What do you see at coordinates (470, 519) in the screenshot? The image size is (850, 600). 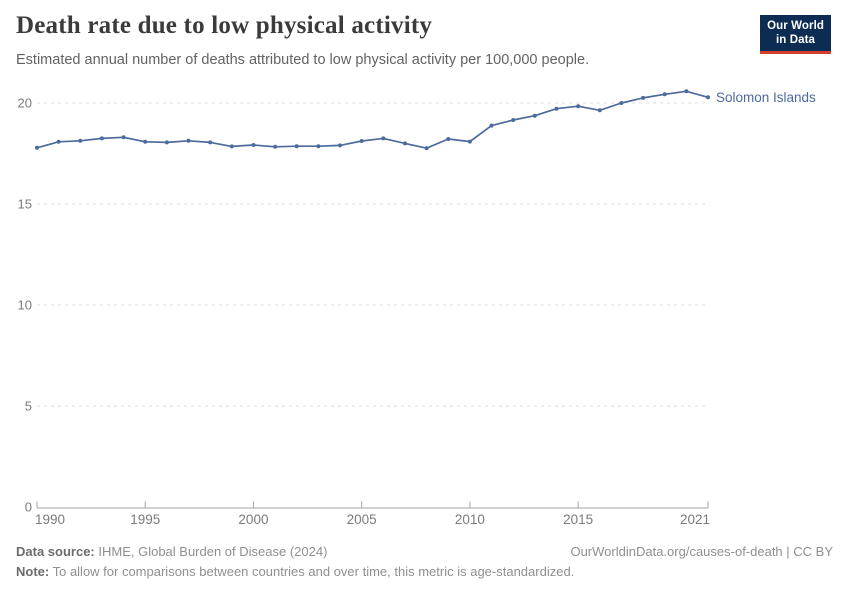 I see `x-tick-label: 2010` at bounding box center [470, 519].